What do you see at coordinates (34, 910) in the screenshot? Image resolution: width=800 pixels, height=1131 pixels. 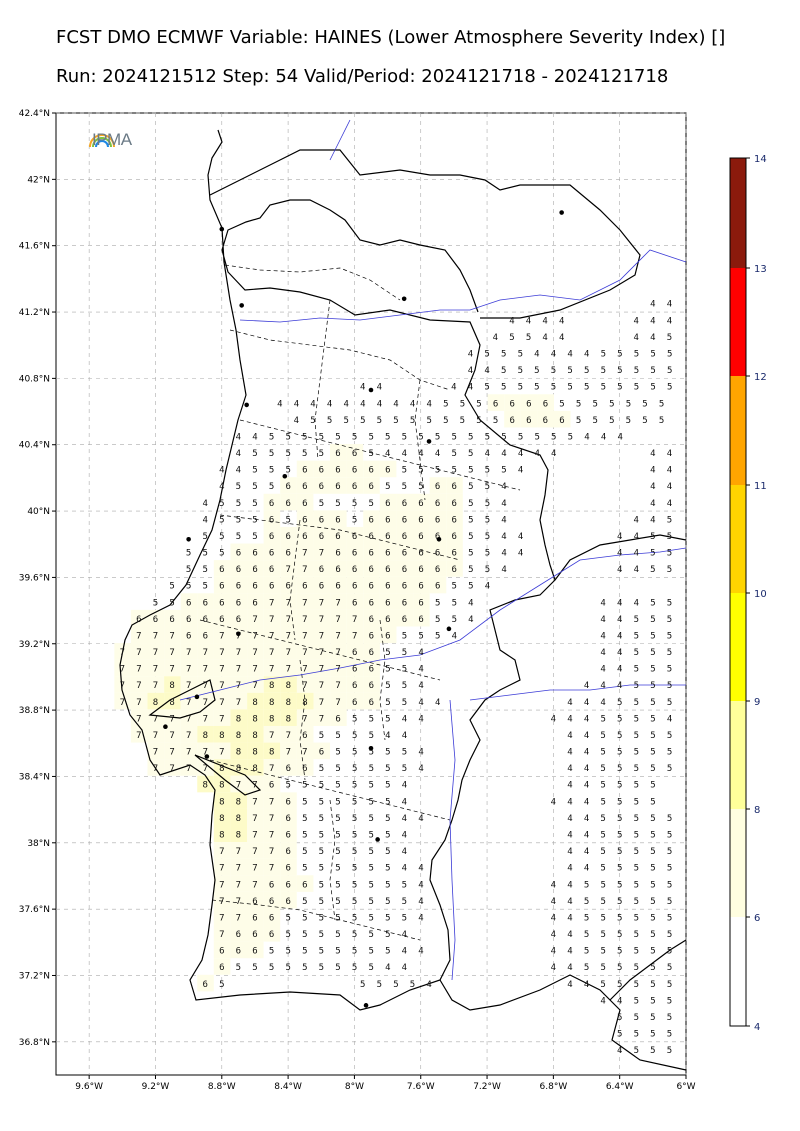 I see `lat-tick-label: 37.6°N` at bounding box center [34, 910].